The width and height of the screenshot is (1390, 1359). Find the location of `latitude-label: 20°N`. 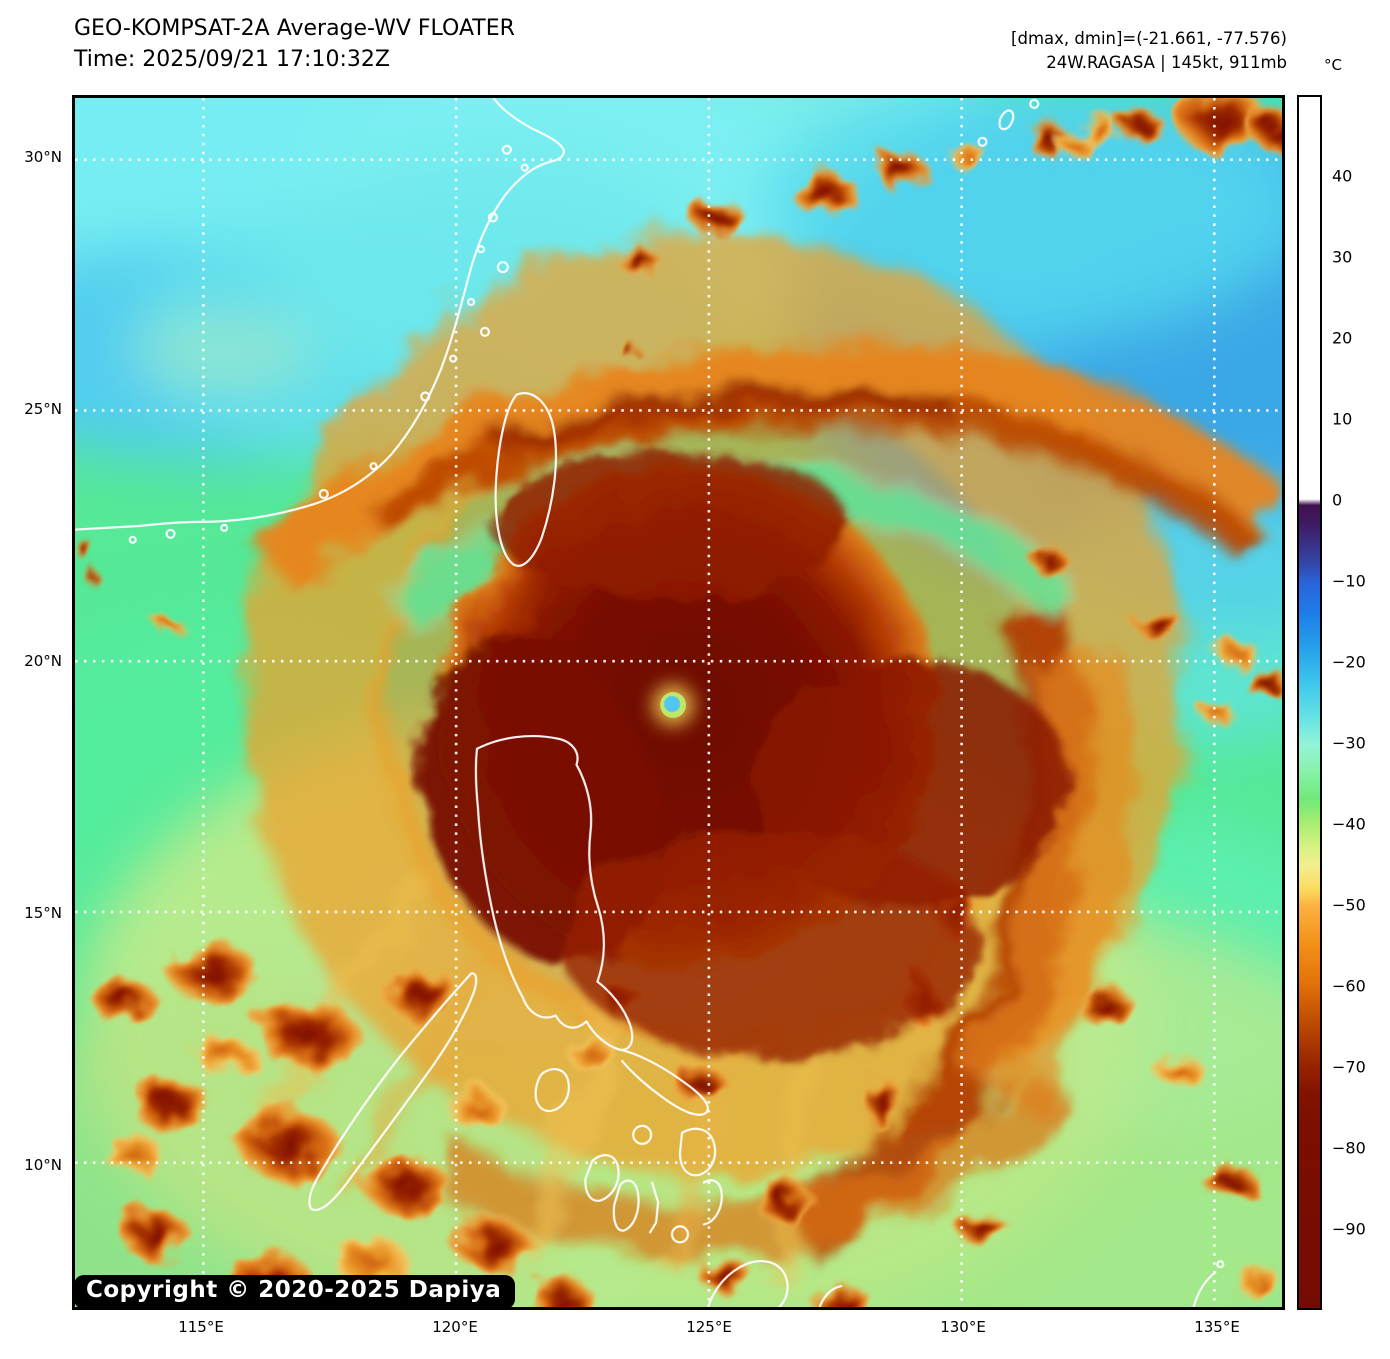

latitude-label: 20°N is located at coordinates (43, 661).